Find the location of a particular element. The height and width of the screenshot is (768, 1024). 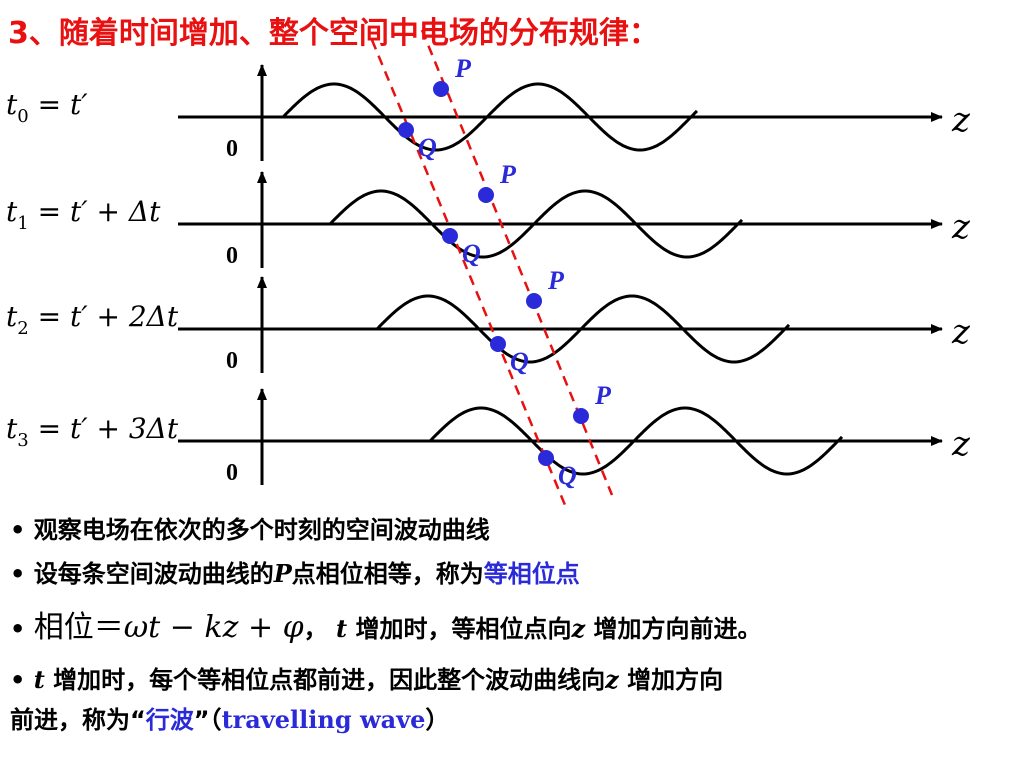

bullet-4: • t 增加时，每个等相位点都前进，因此整个波动曲线向z 增加方向 is located at coordinates (367, 679).